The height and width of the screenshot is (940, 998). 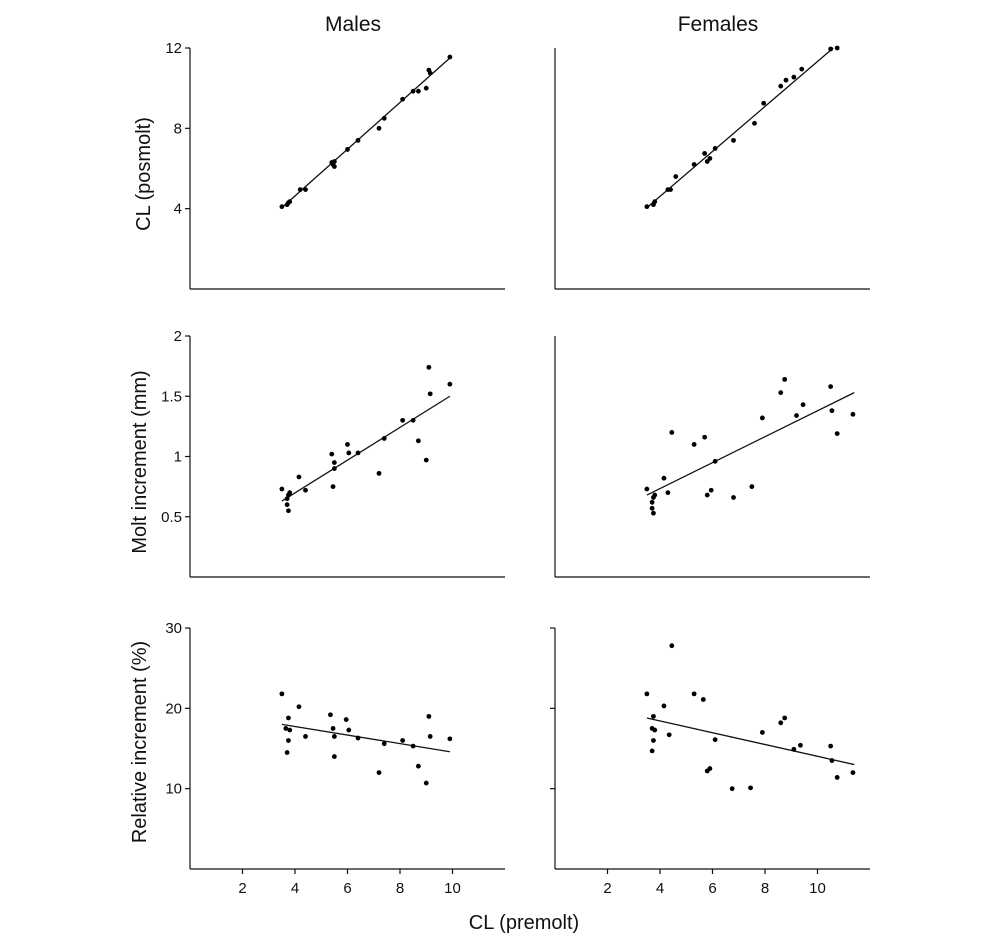 I want to click on ylabel-postmolt: CL (posmolt), so click(x=144, y=174).